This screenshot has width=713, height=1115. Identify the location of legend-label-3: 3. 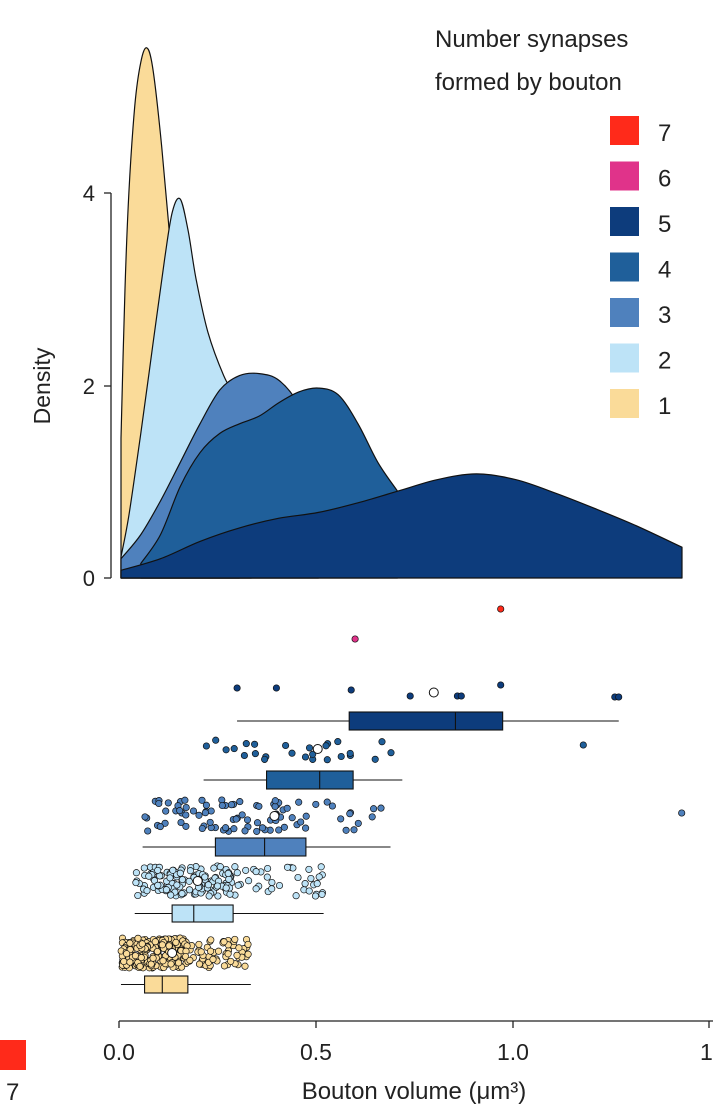
(664, 315).